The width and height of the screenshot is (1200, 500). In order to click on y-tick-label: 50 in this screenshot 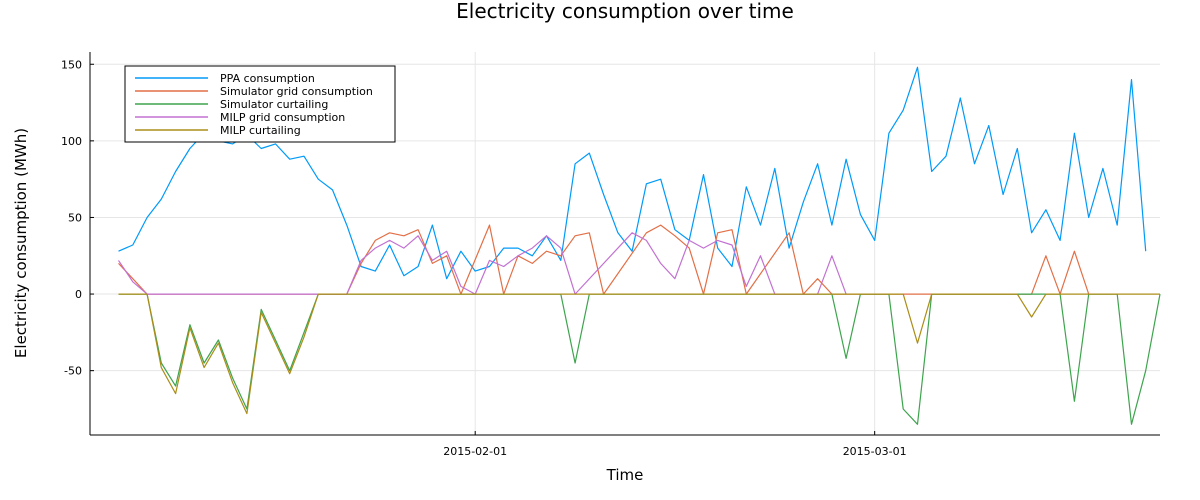, I will do `click(75, 217)`.